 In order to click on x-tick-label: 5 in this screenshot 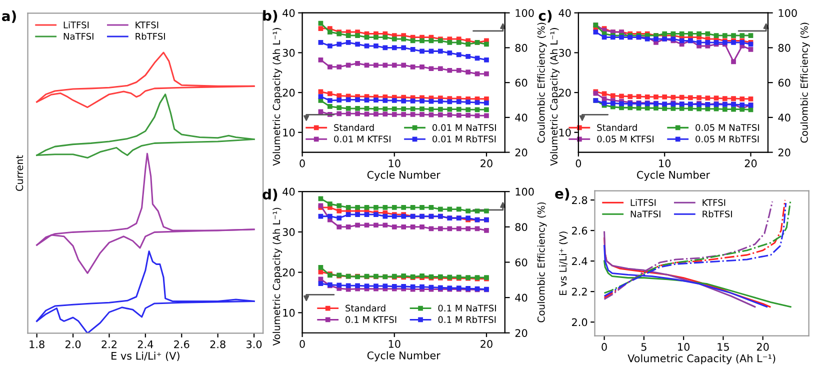, I will do `click(643, 347)`.